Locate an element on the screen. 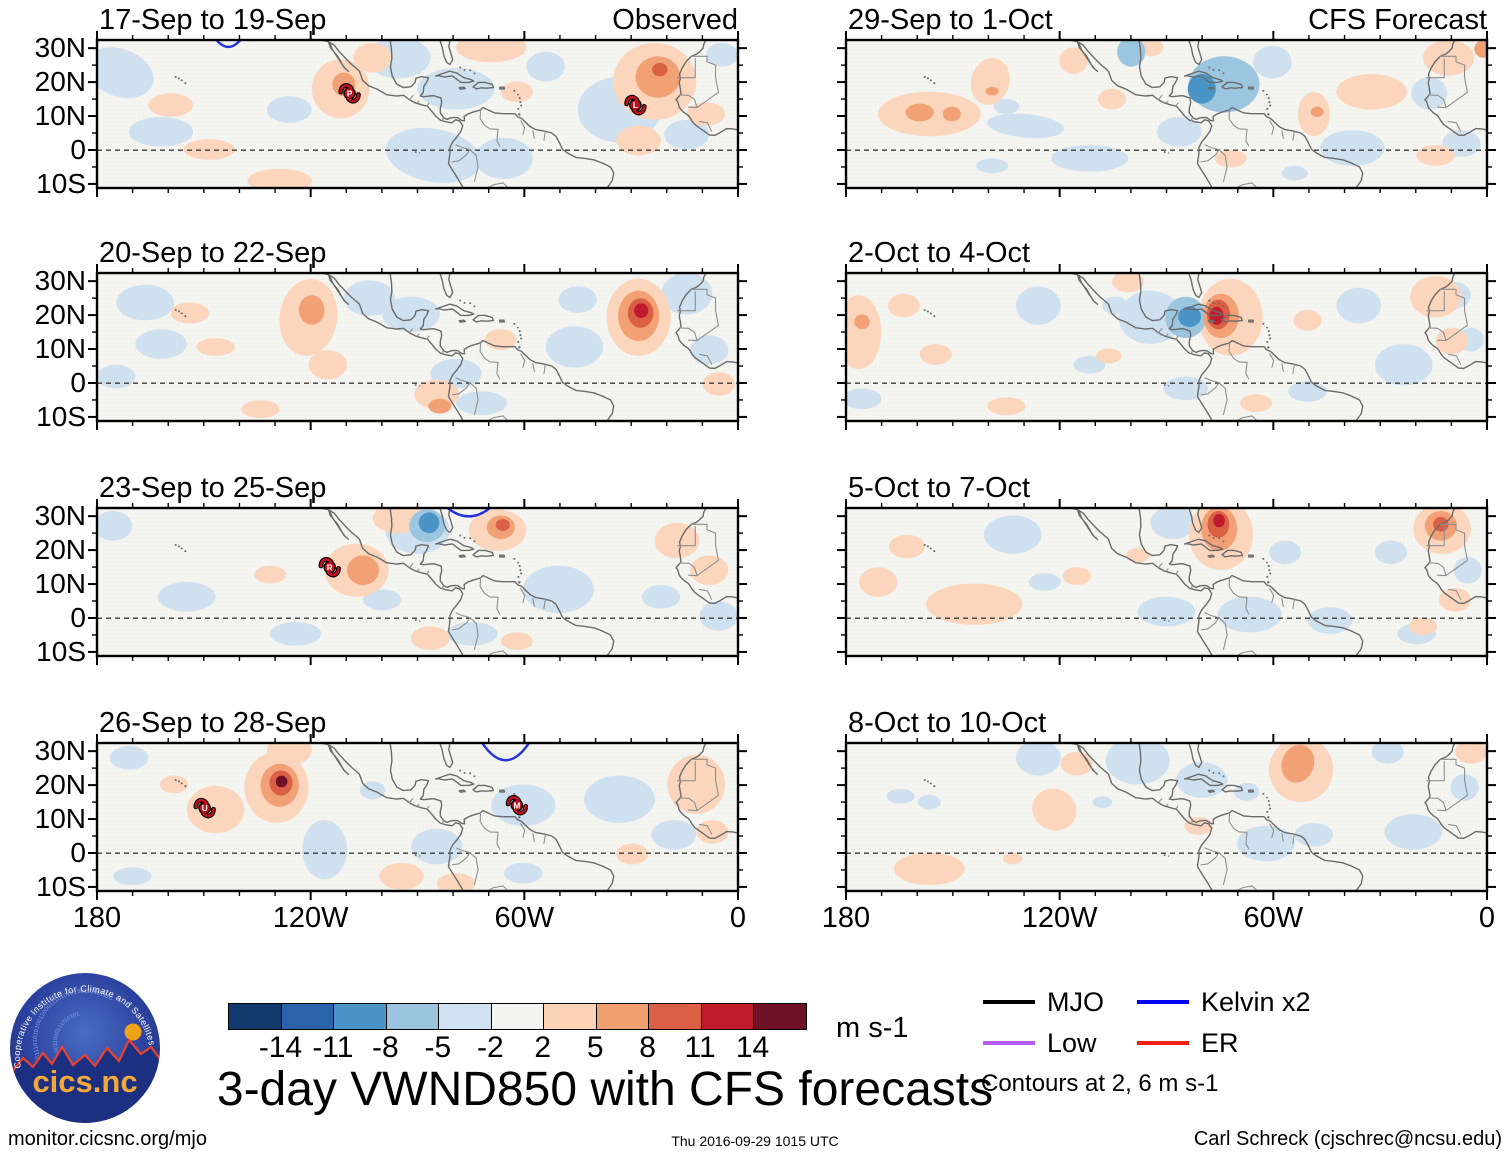 The height and width of the screenshot is (1159, 1510). kelvin-contour is located at coordinates (228, 44).